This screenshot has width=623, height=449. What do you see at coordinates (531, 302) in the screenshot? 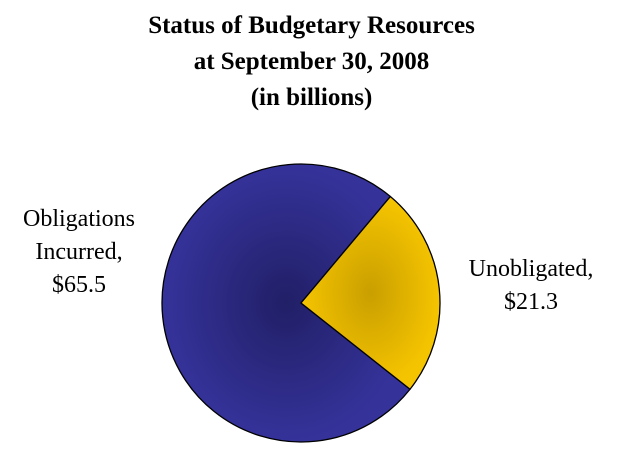
I see `slice-label-unobligated-line-2: $21.3` at bounding box center [531, 302].